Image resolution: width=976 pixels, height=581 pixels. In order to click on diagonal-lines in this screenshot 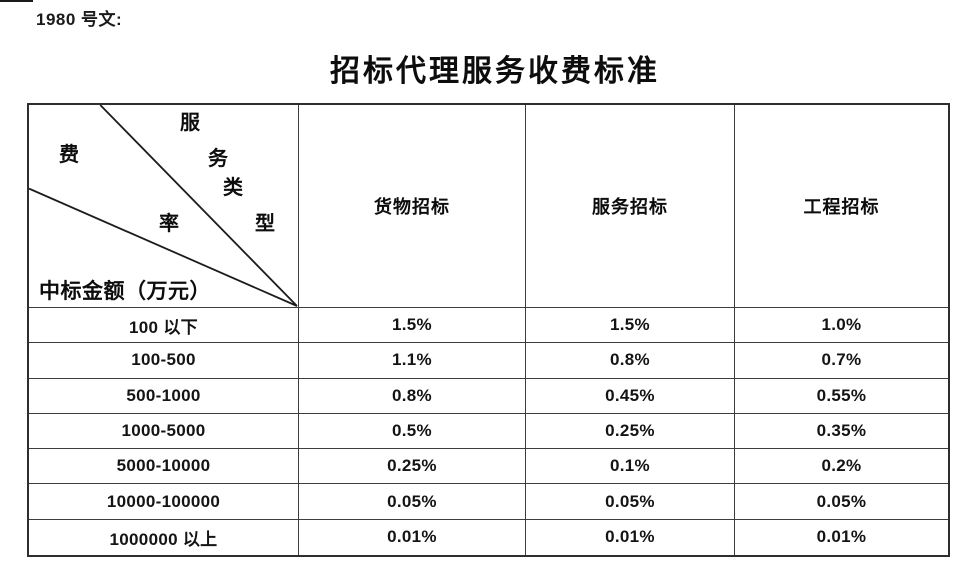, I will do `click(163, 206)`.